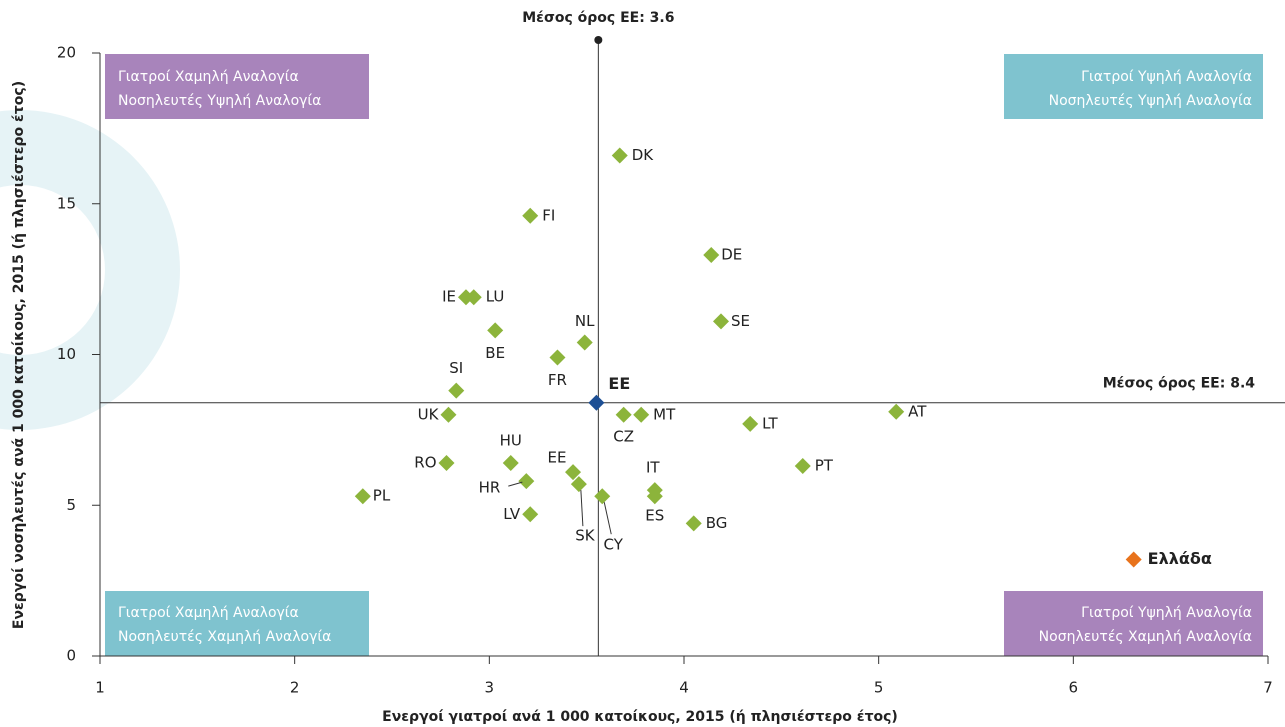  I want to click on point-label: AT, so click(917, 411).